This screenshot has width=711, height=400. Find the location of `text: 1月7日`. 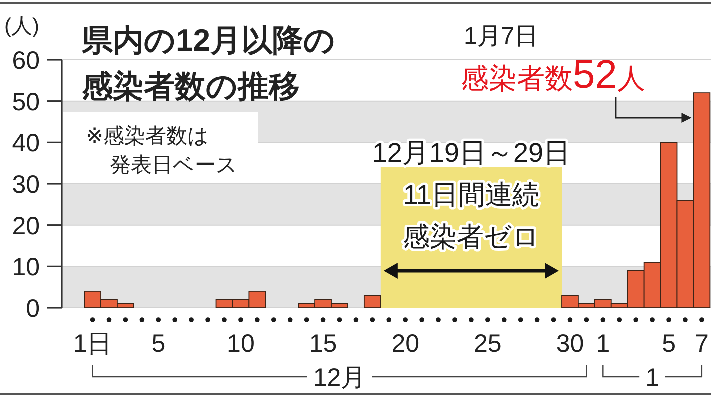

text: 1月7日 is located at coordinates (501, 36).